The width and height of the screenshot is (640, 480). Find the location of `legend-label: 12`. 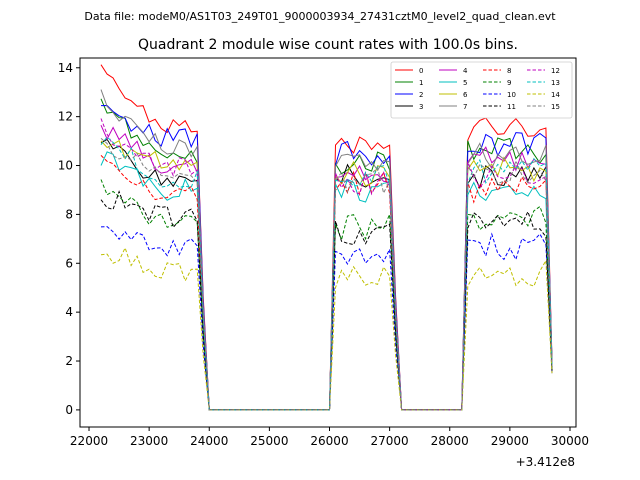

legend-label: 12 is located at coordinates (555, 71).